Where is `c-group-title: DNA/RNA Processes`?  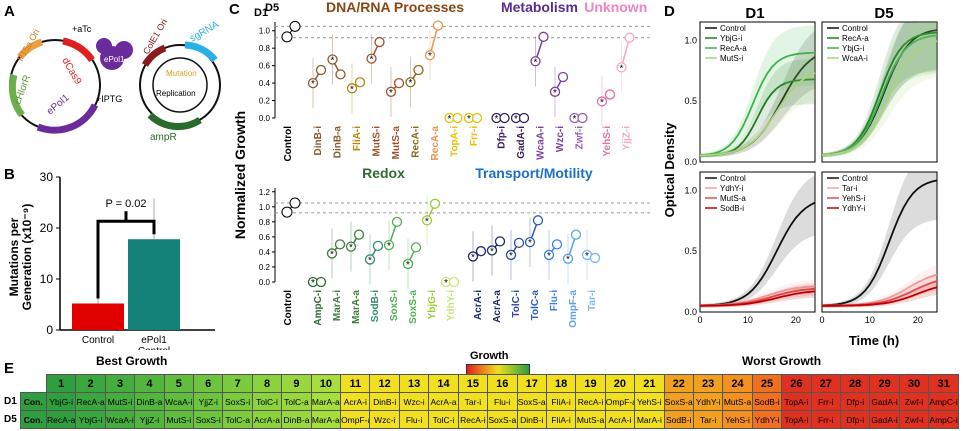 c-group-title: DNA/RNA Processes is located at coordinates (395, 7).